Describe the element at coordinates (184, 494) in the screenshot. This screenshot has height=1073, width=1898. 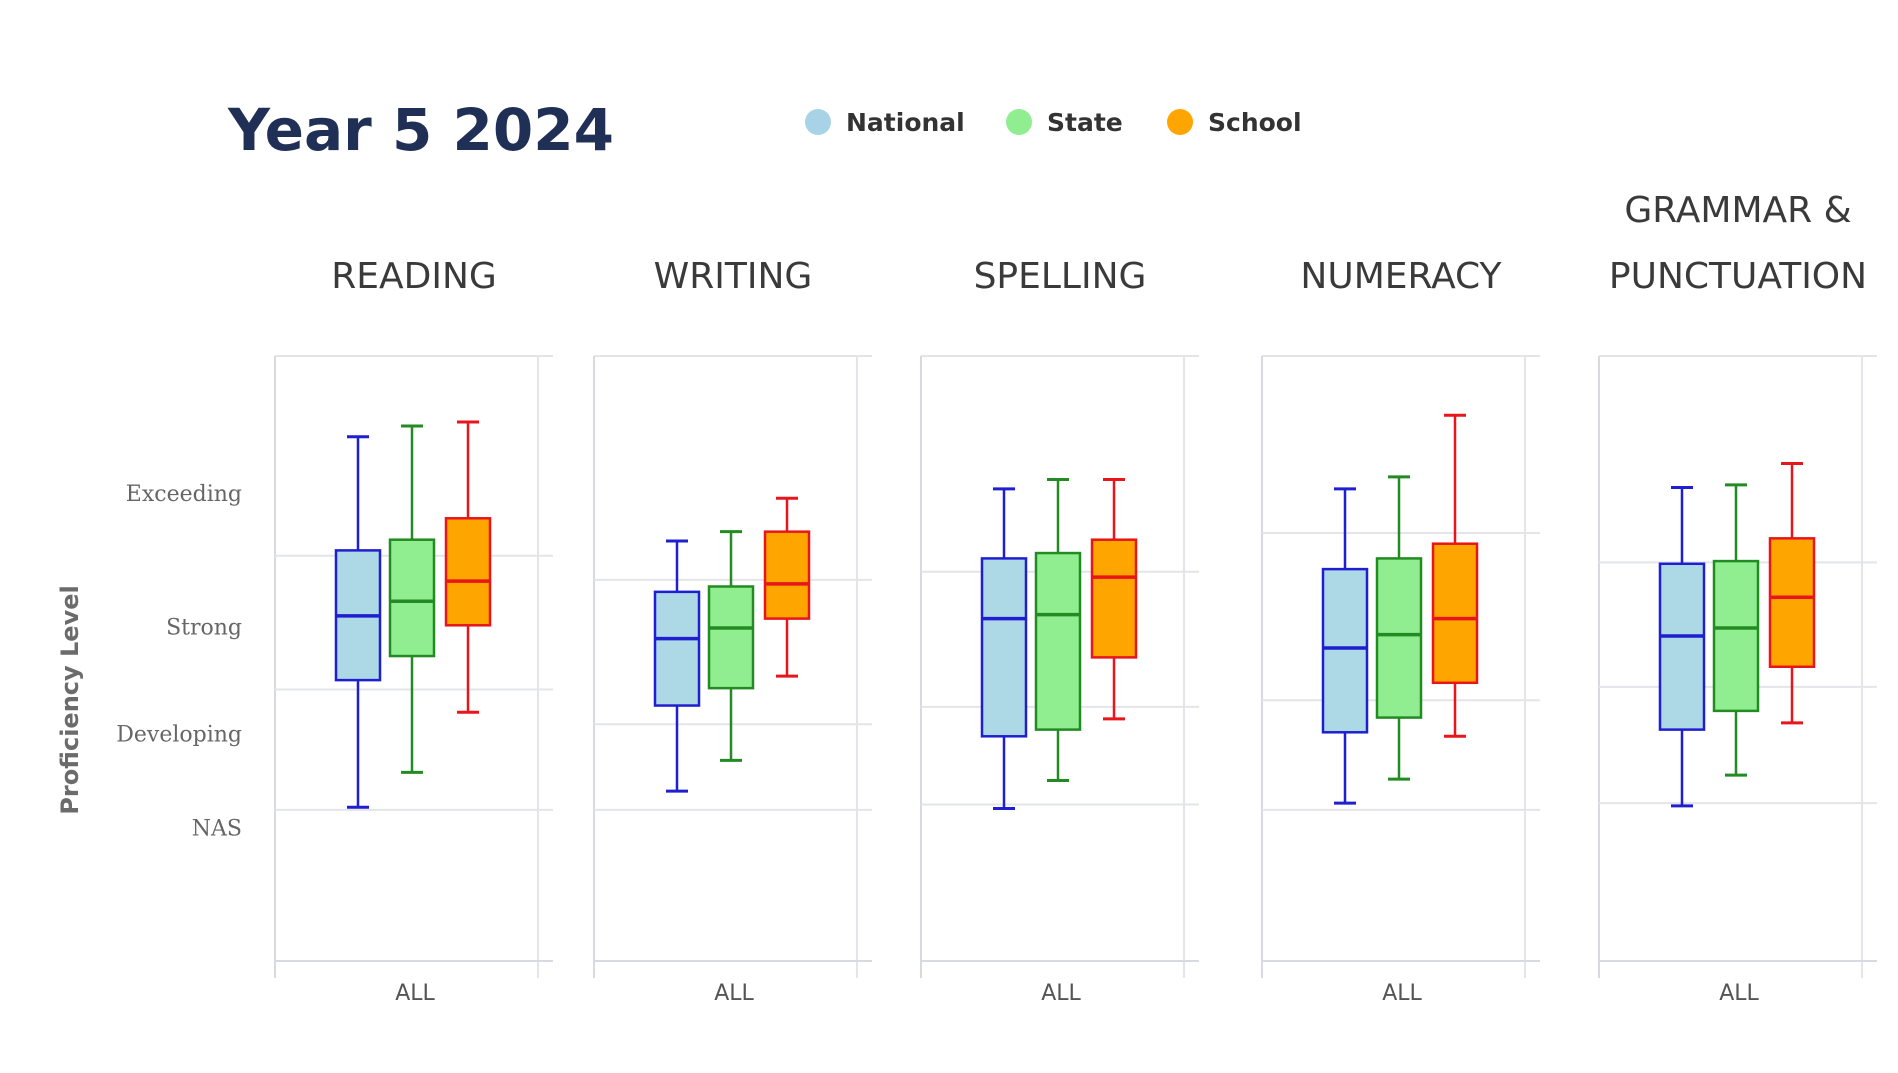
I see `y-tick-label-exceeding: Exceeding` at that location.